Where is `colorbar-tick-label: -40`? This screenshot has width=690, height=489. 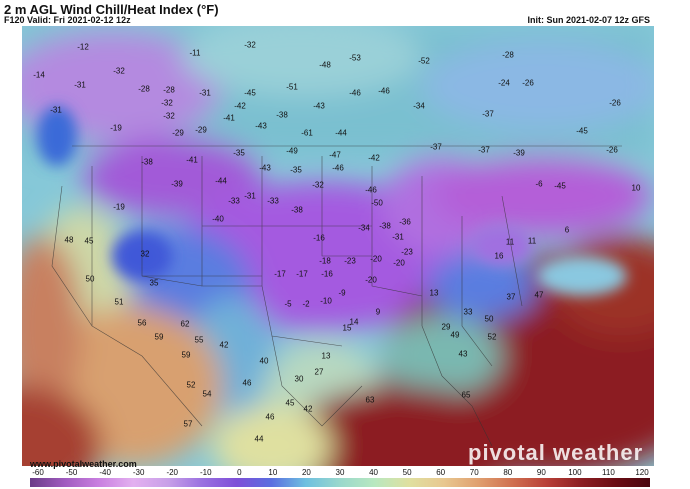 colorbar-tick-label: -40 is located at coordinates (105, 472).